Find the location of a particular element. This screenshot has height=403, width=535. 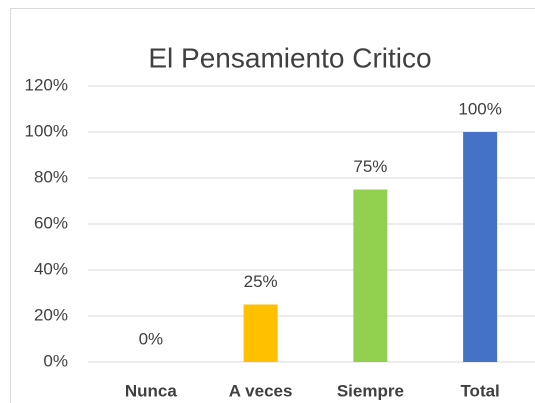

y-tick-label: 100% is located at coordinates (46, 130).